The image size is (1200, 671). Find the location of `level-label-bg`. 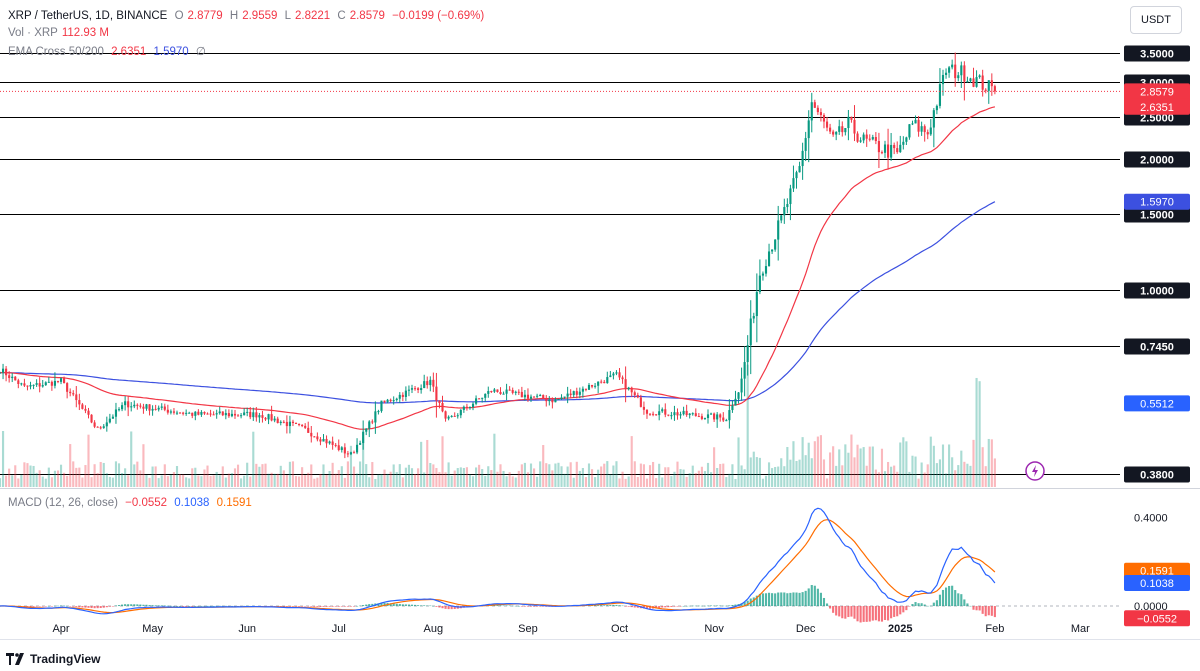

level-label-bg is located at coordinates (1157, 290).